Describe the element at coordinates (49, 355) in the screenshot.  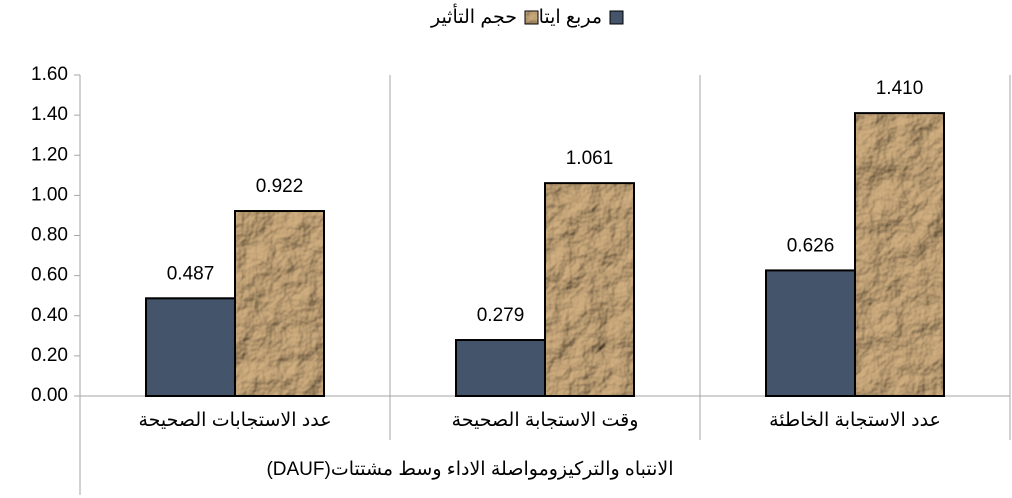
I see `y-tick-label: 0.20` at that location.